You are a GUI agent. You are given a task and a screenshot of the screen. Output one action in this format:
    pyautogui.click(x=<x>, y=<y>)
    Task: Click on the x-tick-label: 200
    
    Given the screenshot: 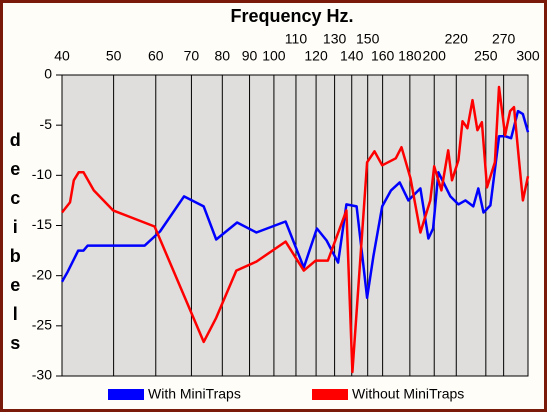 What is the action you would take?
    pyautogui.click(x=435, y=56)
    